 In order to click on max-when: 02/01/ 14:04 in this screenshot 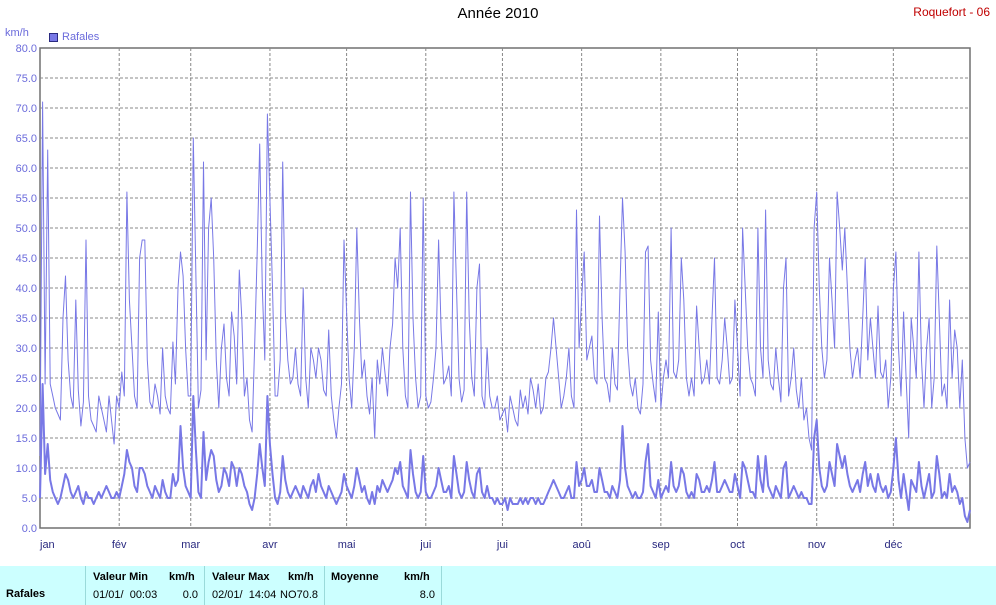, I will do `click(244, 595)`.